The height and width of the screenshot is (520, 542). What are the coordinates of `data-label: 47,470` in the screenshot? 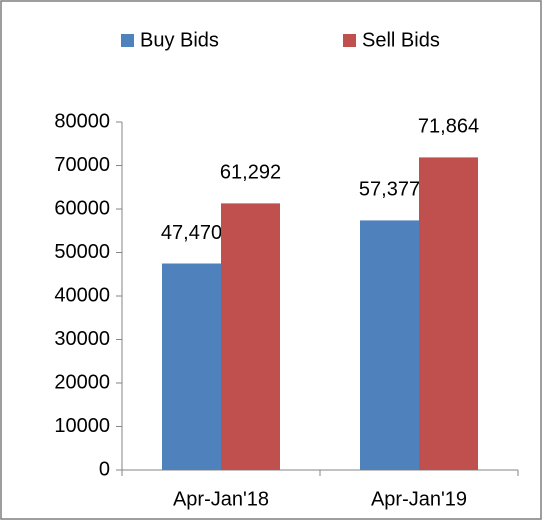 It's located at (191, 233).